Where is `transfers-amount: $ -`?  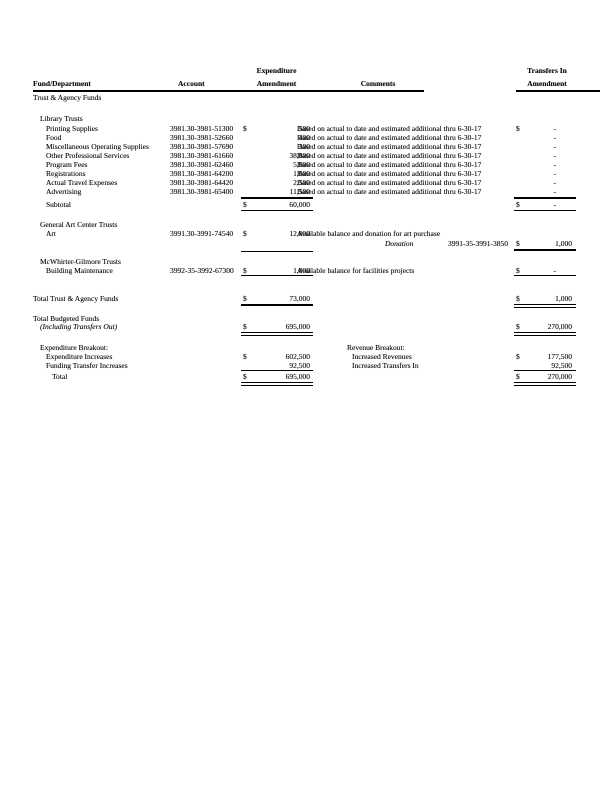
transfers-amount: $ - is located at coordinates (544, 270).